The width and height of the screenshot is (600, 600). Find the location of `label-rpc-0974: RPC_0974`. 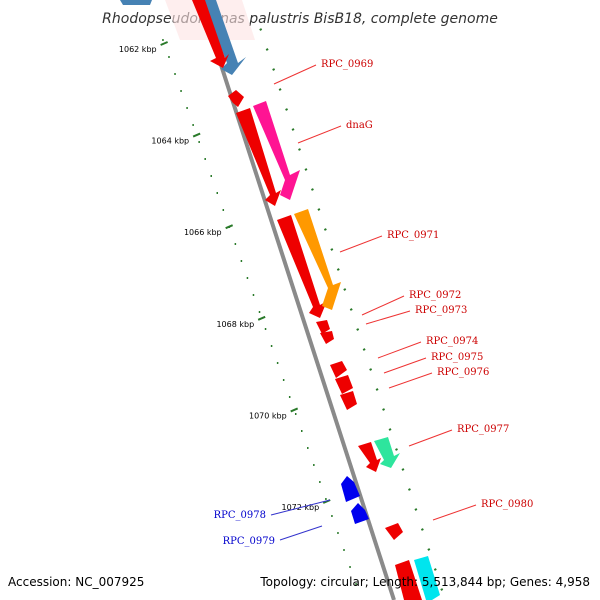

label-rpc-0974: RPC_0974 is located at coordinates (452, 341).